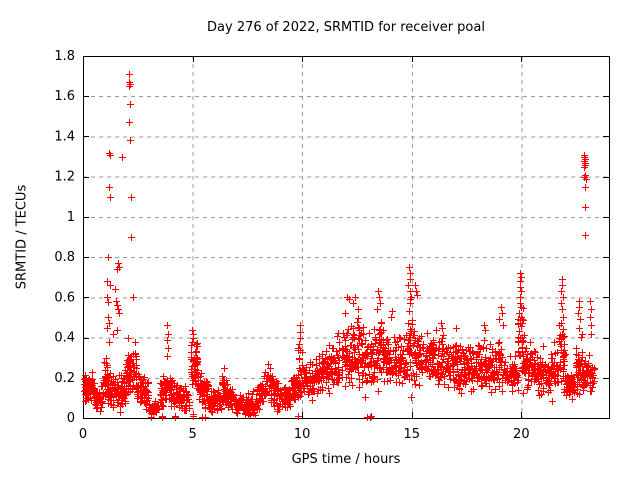 The width and height of the screenshot is (640, 480). Describe the element at coordinates (64, 56) in the screenshot. I see `y-tick-label: 1.8` at that location.